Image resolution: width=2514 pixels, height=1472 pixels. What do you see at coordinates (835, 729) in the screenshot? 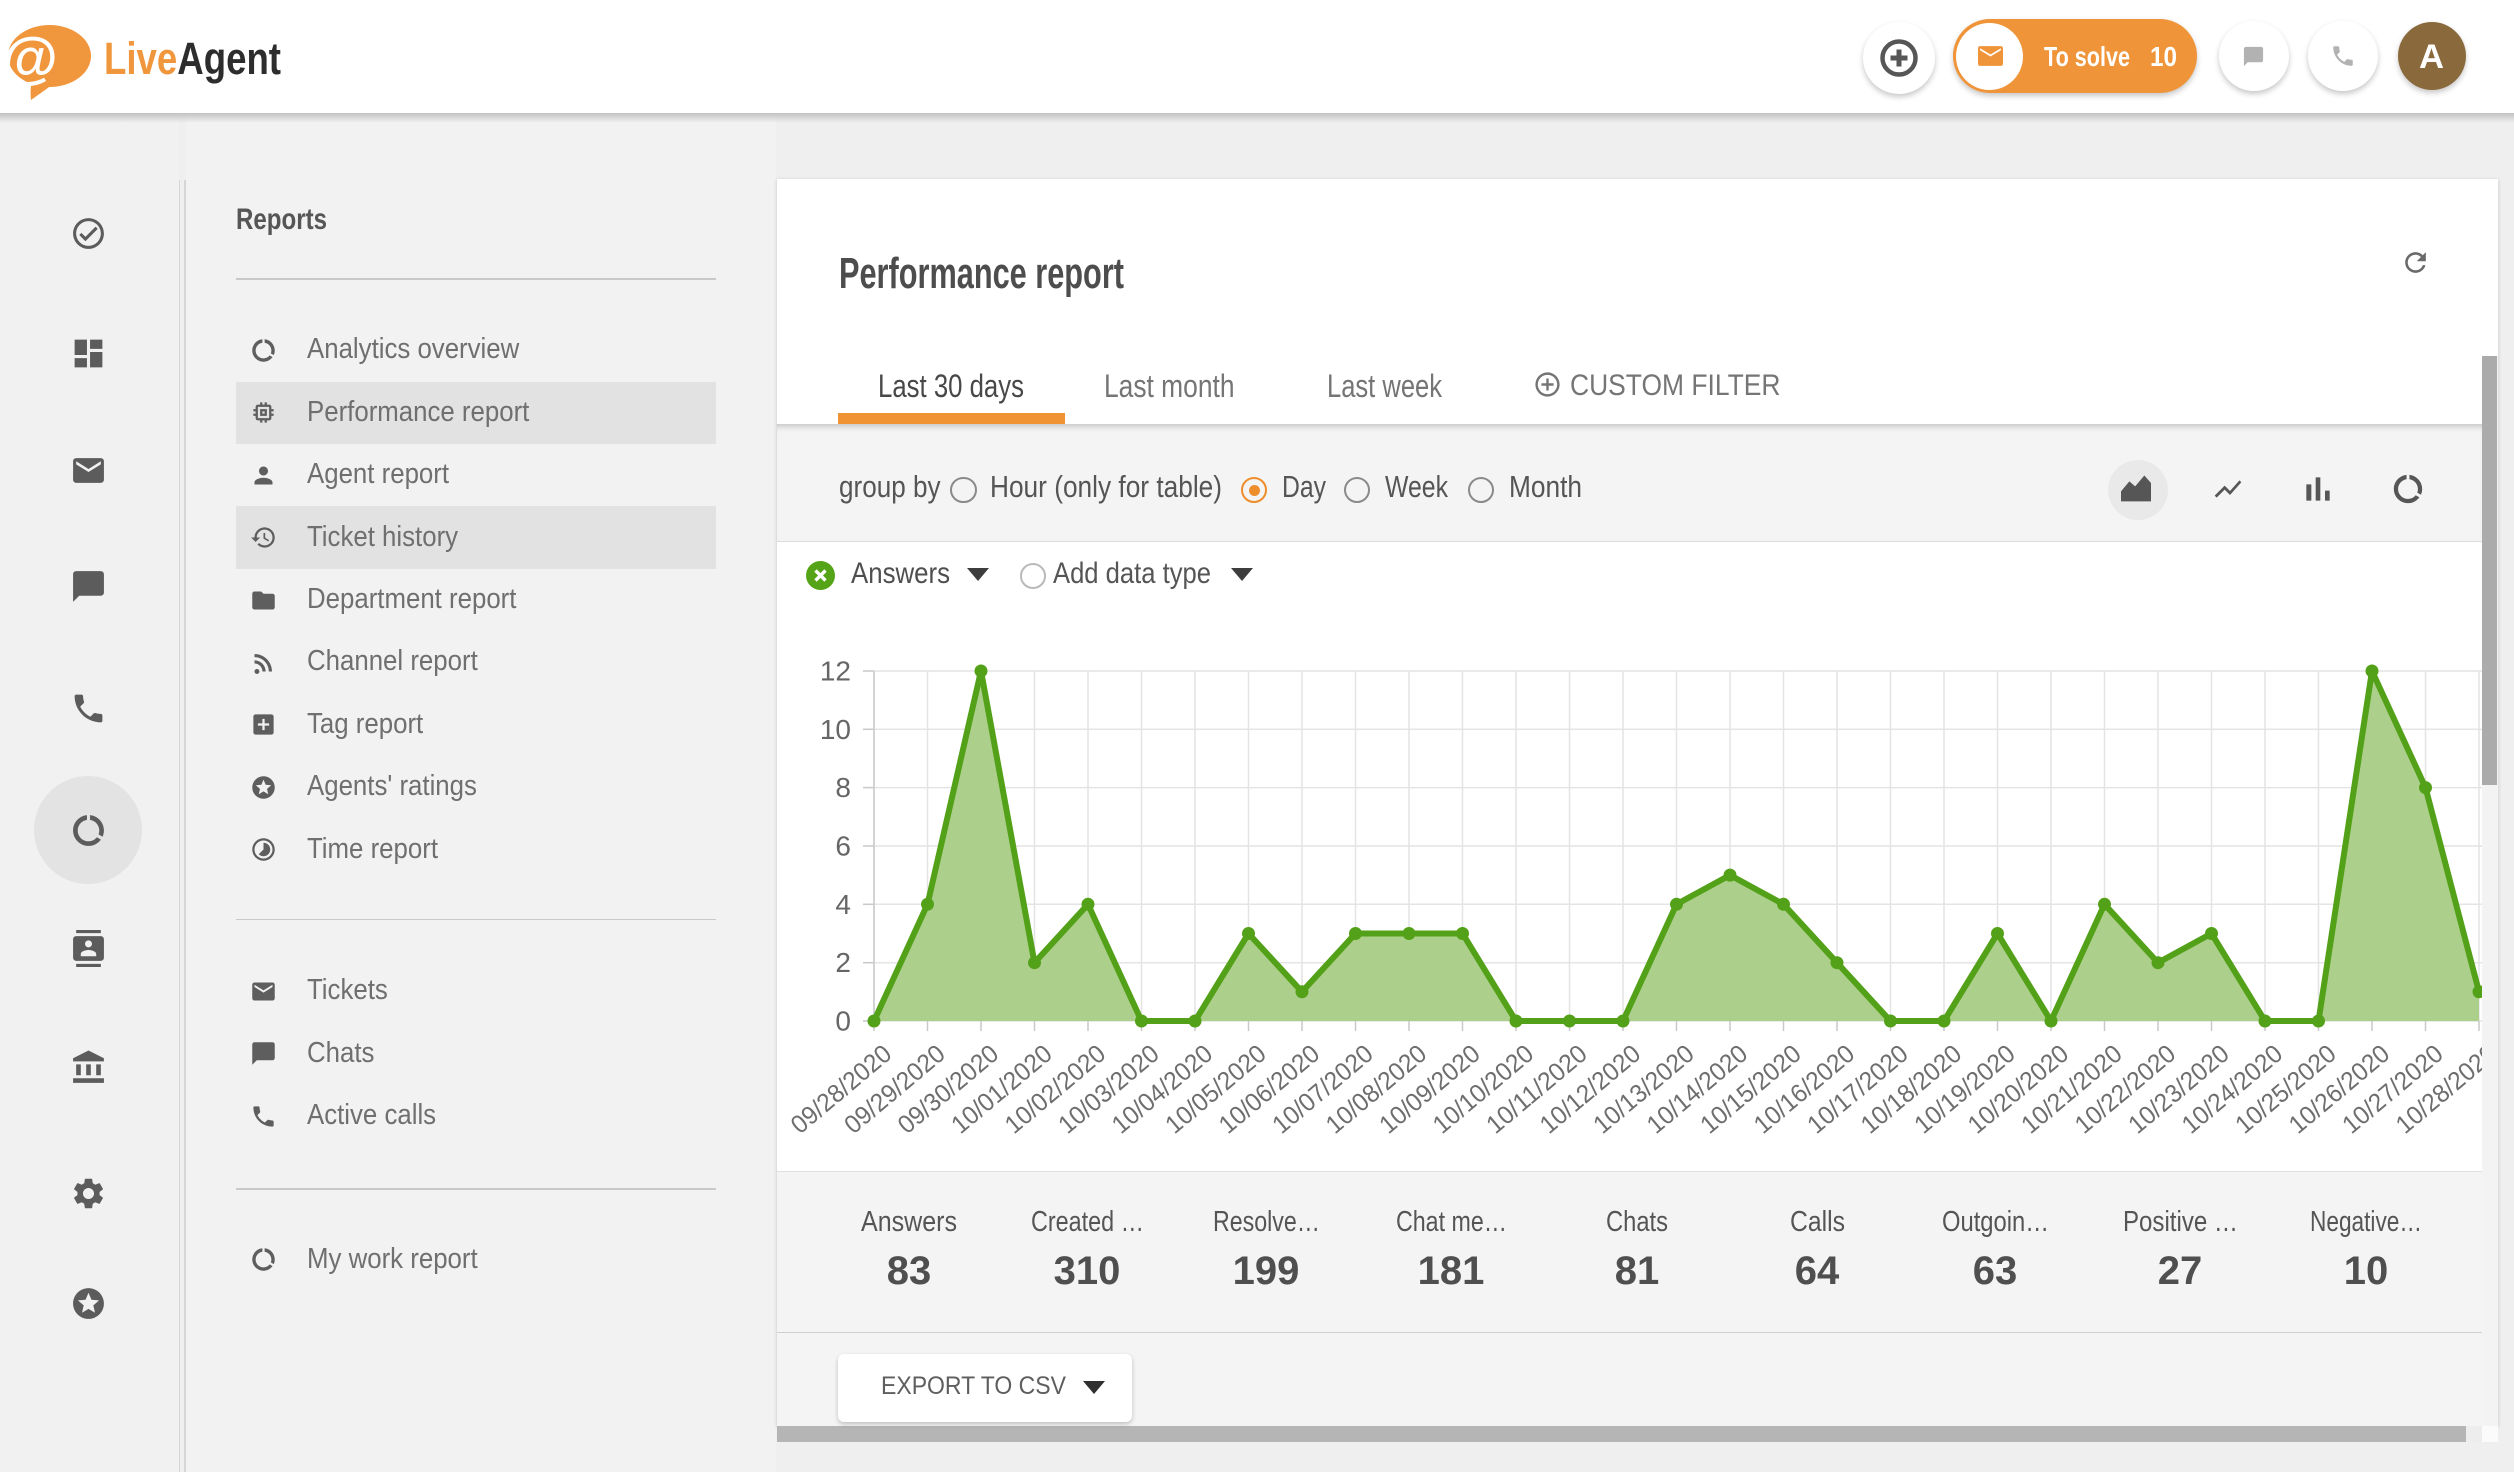
I see `svg-text: 10` at bounding box center [835, 729].